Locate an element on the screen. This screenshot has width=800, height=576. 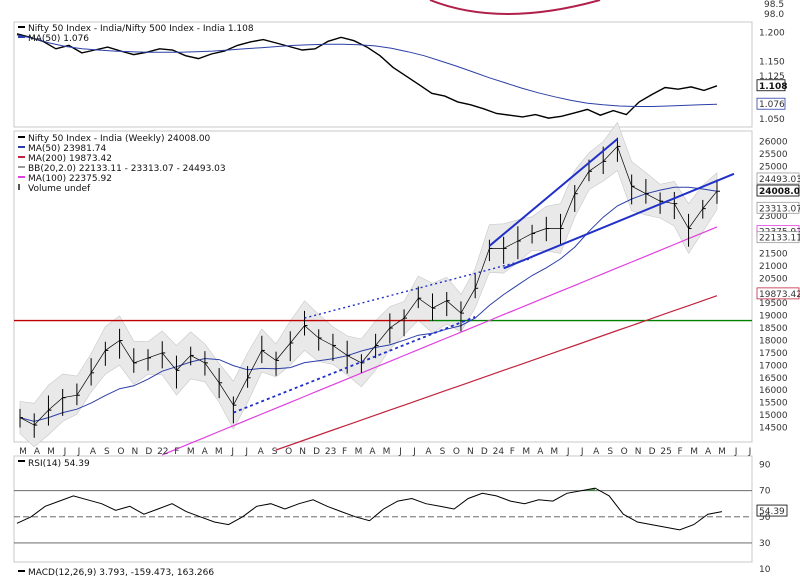
price-value-label: 22133.11 is located at coordinates (779, 239).